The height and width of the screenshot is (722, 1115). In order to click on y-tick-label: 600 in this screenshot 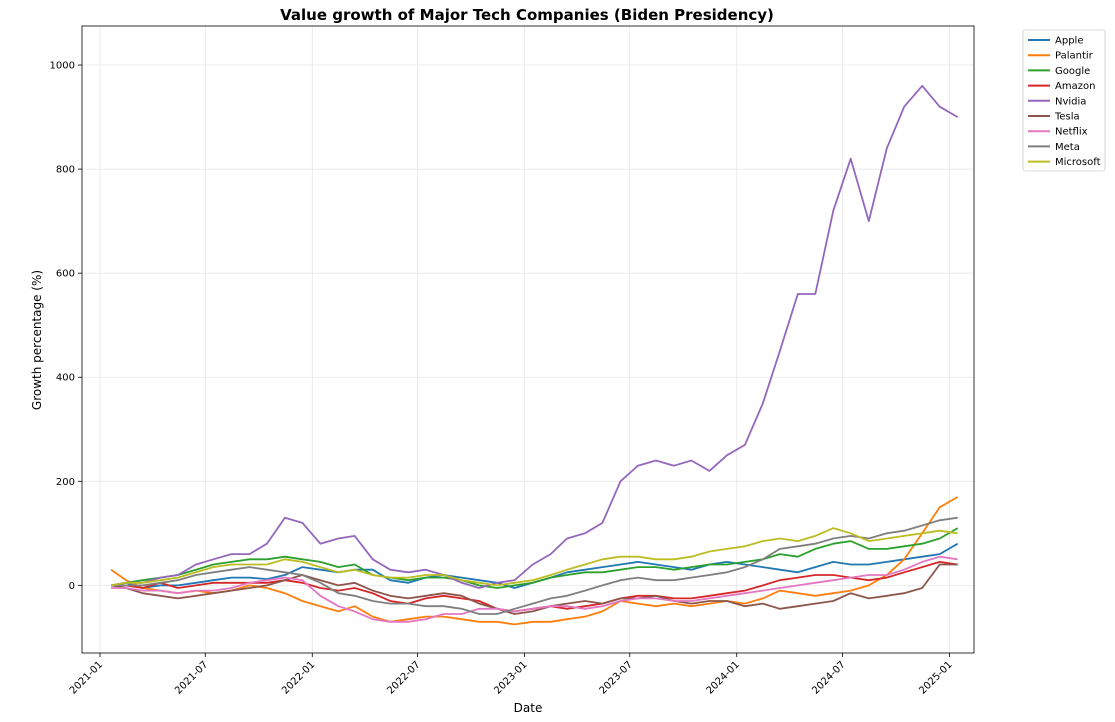, I will do `click(65, 274)`.